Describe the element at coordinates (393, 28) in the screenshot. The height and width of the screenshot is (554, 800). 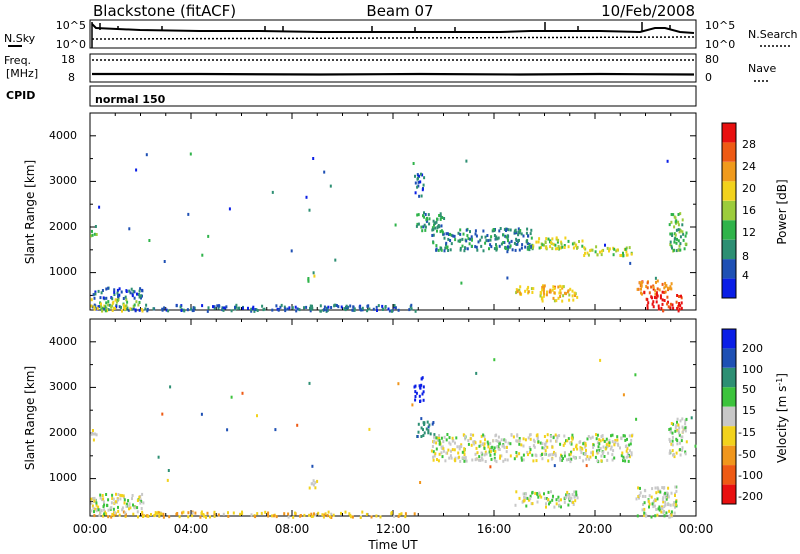
I see `noise-sky-line` at that location.